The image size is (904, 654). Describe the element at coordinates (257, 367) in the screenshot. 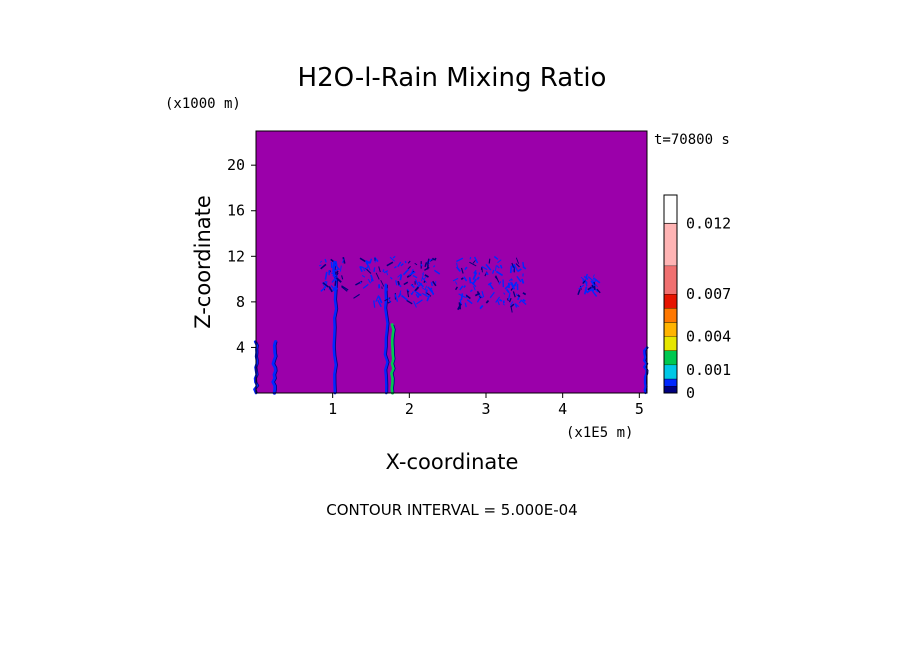

I see `rain-column-edge` at that location.